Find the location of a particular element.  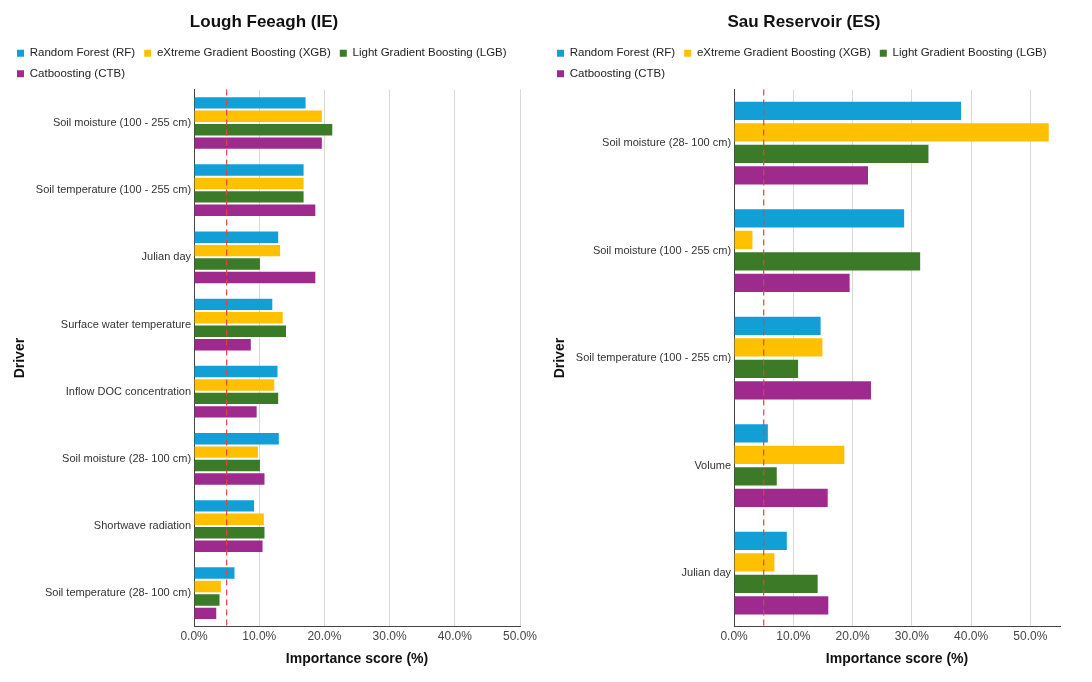

y-tick-label: Inflow DOC concentration is located at coordinates (128, 390).